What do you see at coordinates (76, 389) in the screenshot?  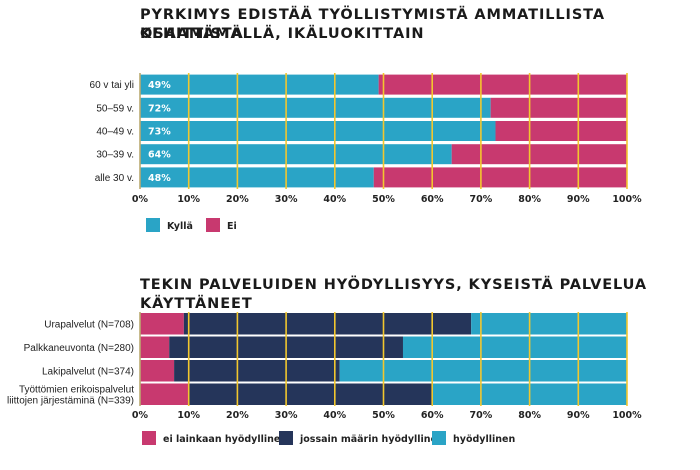 I see `category-label: Työttömien erikoispalvelut` at bounding box center [76, 389].